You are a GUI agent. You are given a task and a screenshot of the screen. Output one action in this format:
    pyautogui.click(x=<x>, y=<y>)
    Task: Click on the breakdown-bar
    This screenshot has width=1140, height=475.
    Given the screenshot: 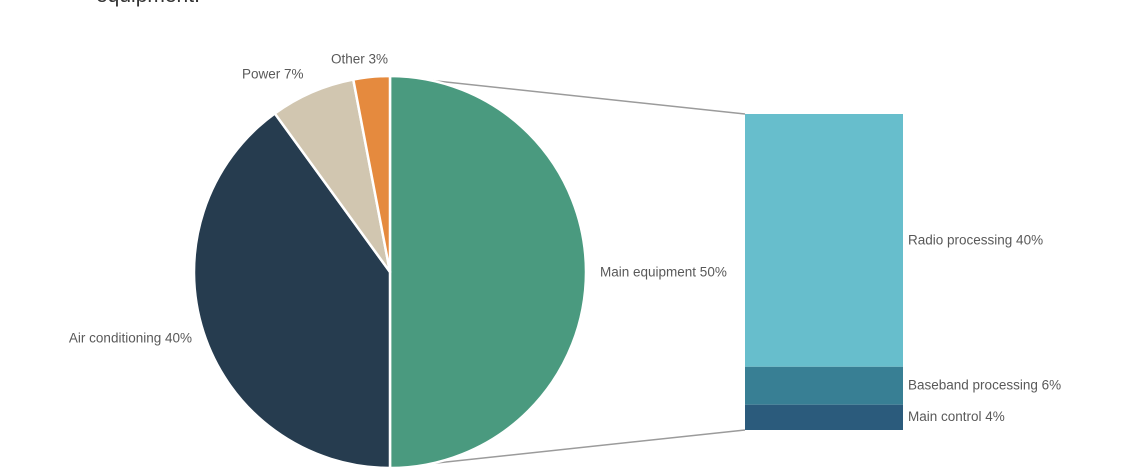 What is the action you would take?
    pyautogui.click(x=824, y=272)
    